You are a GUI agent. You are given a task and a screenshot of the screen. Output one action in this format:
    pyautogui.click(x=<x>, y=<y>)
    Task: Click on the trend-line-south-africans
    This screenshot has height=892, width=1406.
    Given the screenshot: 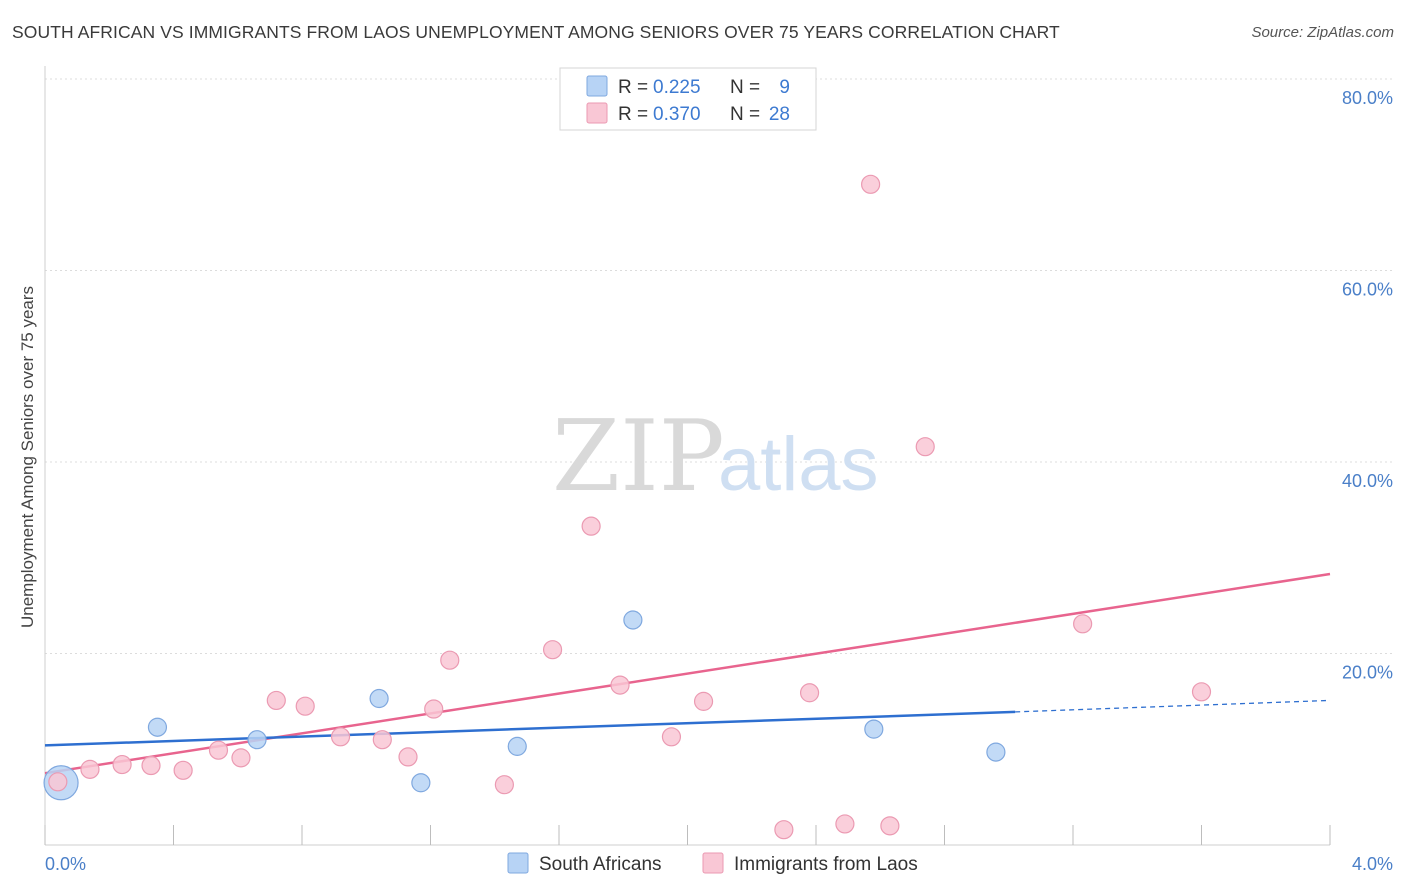 What is the action you would take?
    pyautogui.click(x=530, y=728)
    